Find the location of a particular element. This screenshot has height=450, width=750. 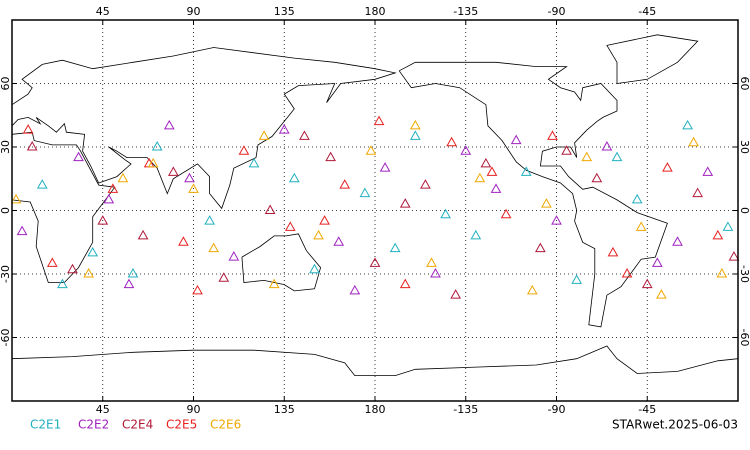

x-tick-label: -90 is located at coordinates (557, 409).